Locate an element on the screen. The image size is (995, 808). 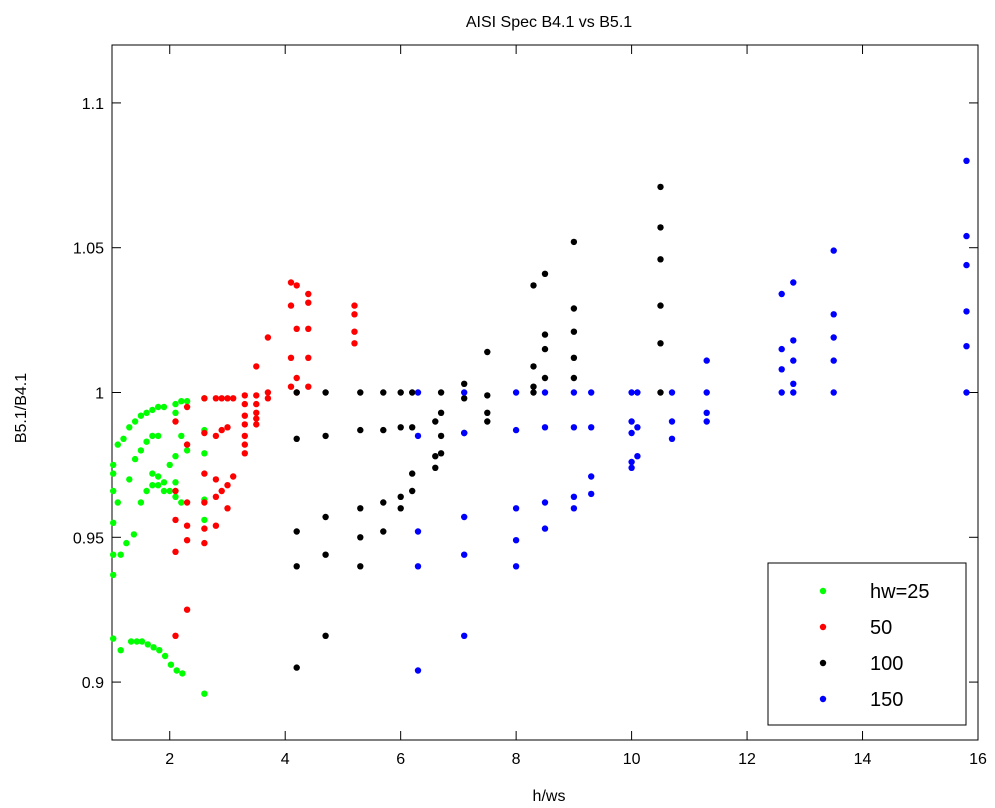
legend-item: 100 is located at coordinates (861, 664).